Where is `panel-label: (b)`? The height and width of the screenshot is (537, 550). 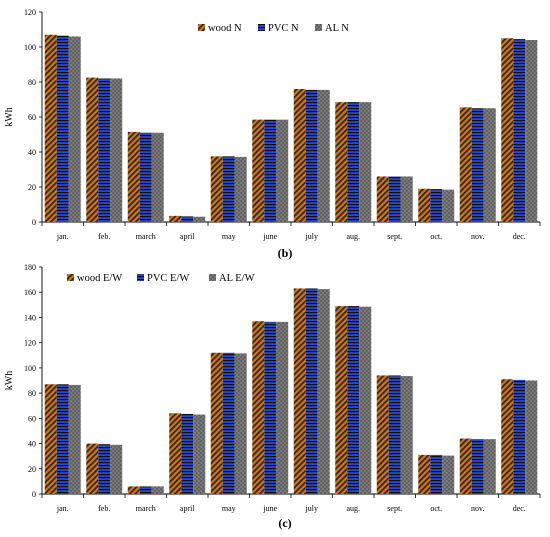 panel-label: (b) is located at coordinates (285, 253).